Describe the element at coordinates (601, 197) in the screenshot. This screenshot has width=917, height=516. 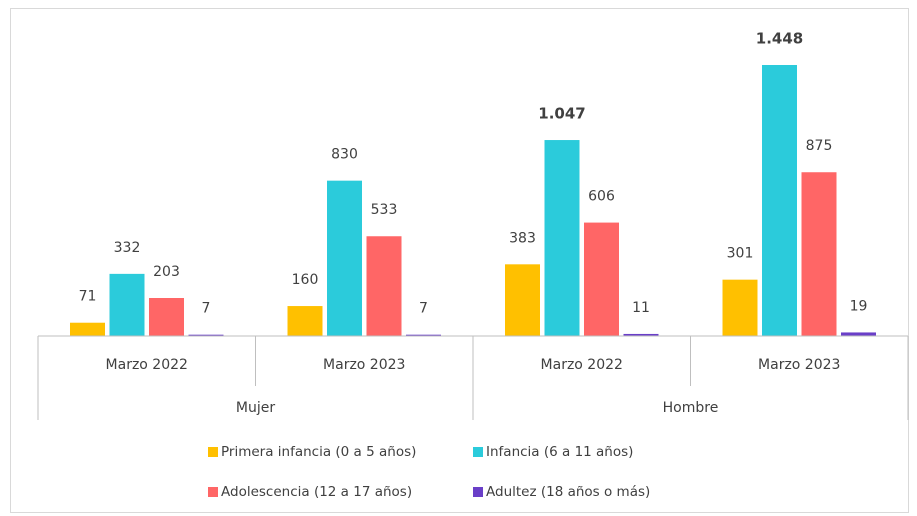
I see `data-label: 606` at that location.